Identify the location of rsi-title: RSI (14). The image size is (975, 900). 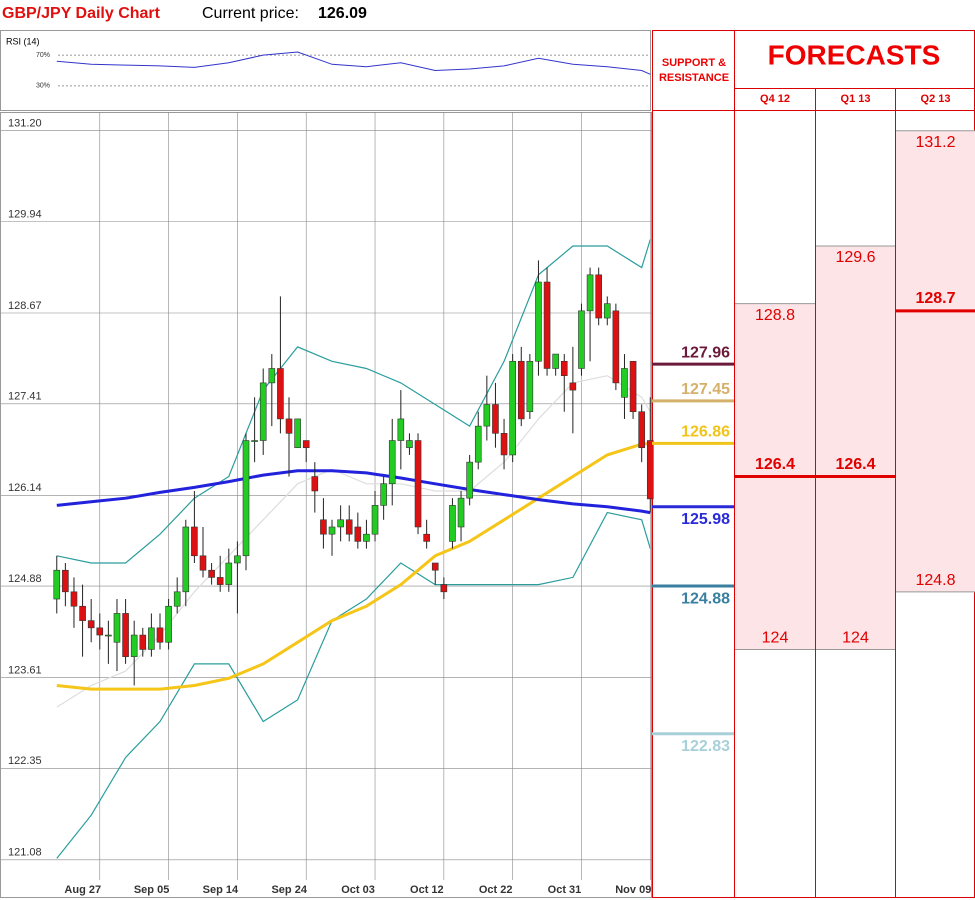
(23, 41).